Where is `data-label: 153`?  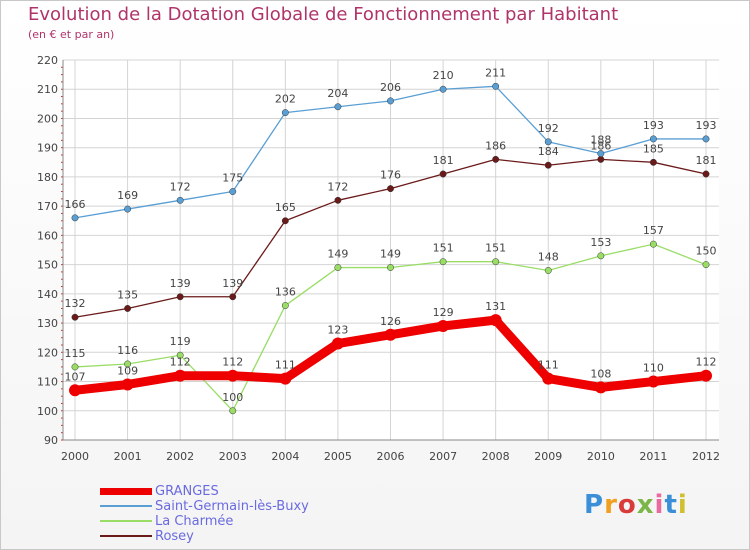
data-label: 153 is located at coordinates (600, 242).